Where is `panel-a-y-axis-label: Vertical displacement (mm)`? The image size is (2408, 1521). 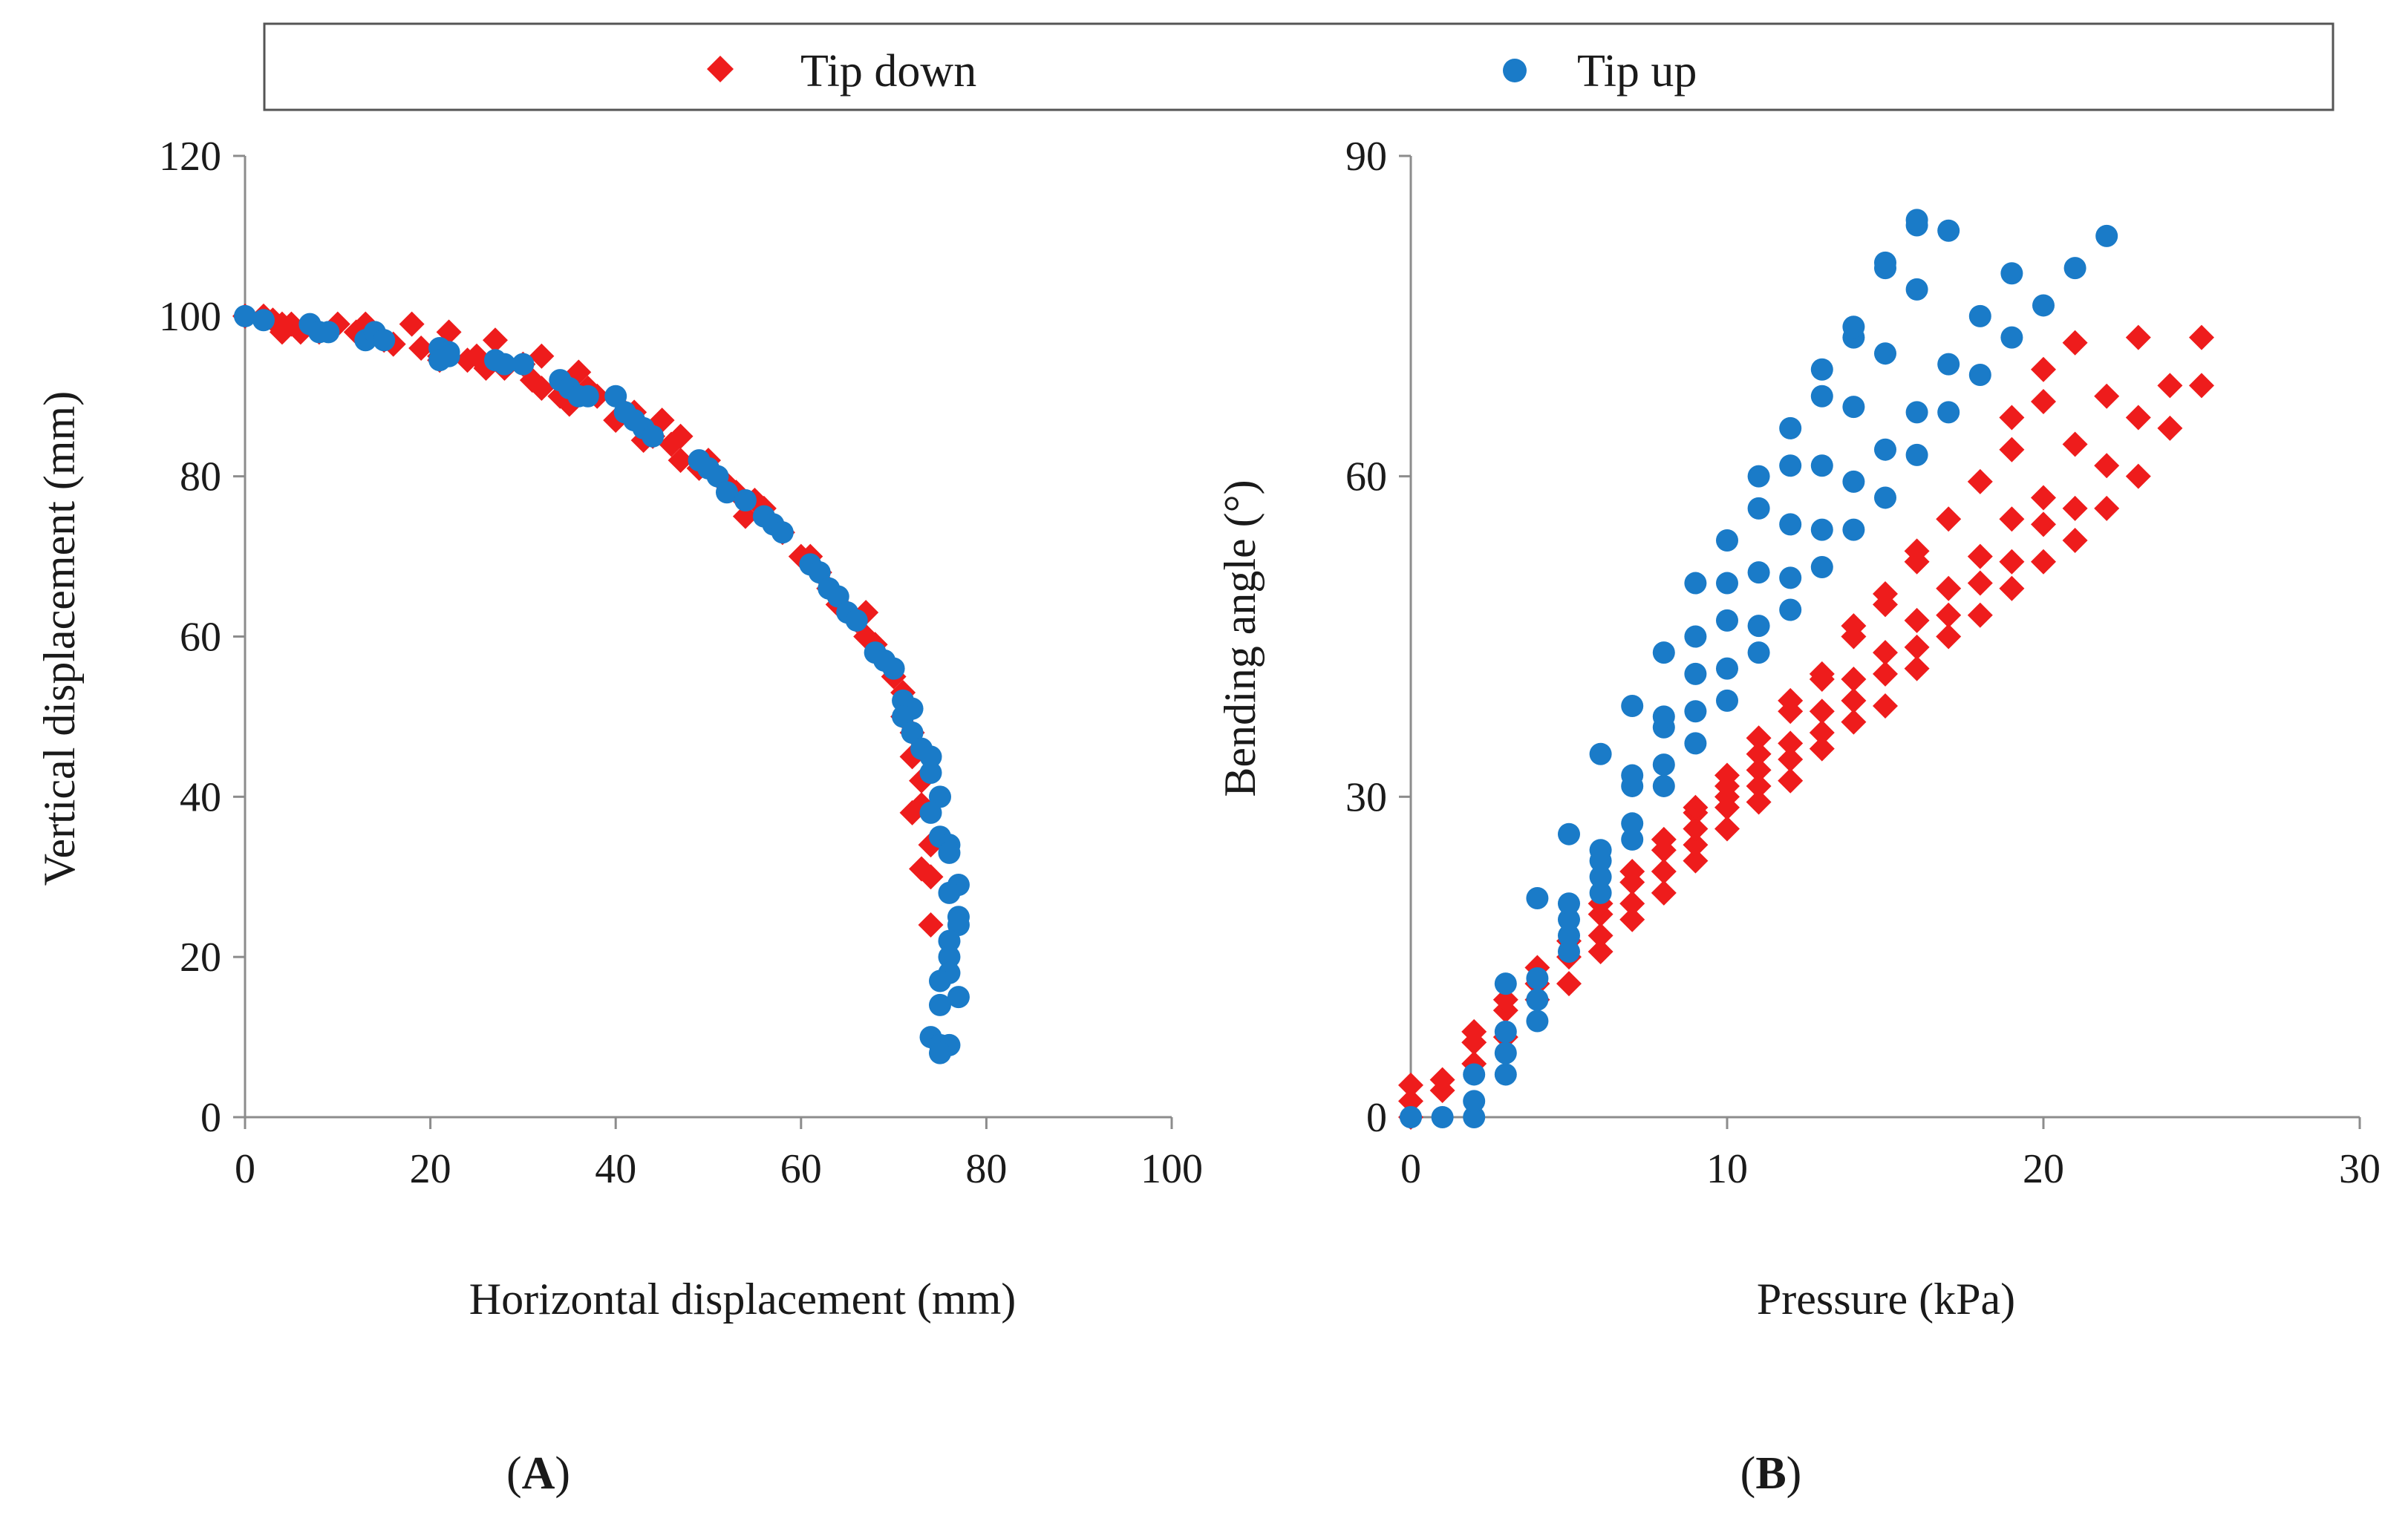
panel-a-y-axis-label: Vertical displacement (mm) is located at coordinates (59, 638).